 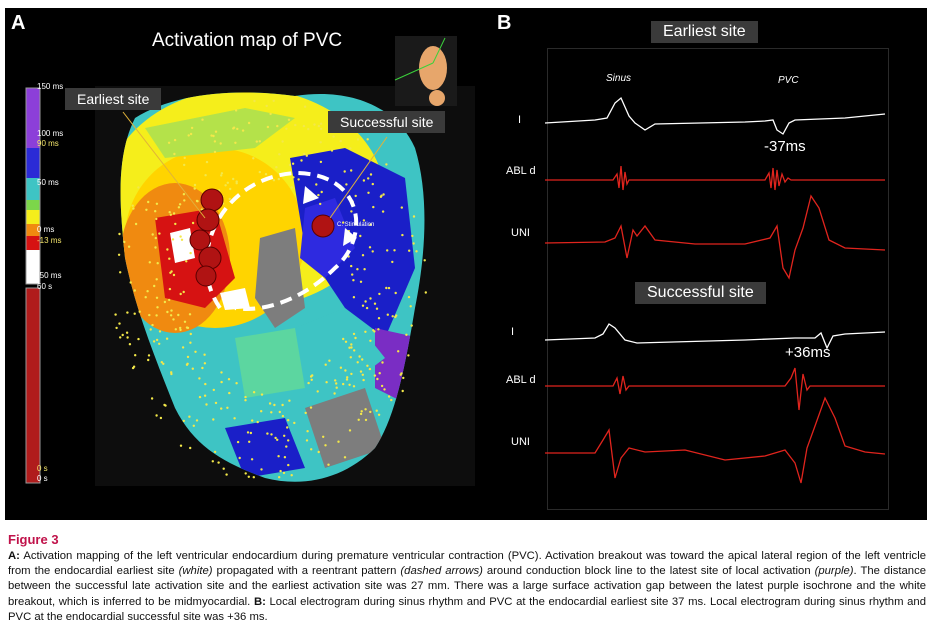 What do you see at coordinates (49, 275) in the screenshot?
I see `scale-minus50ms: -50 ms` at bounding box center [49, 275].